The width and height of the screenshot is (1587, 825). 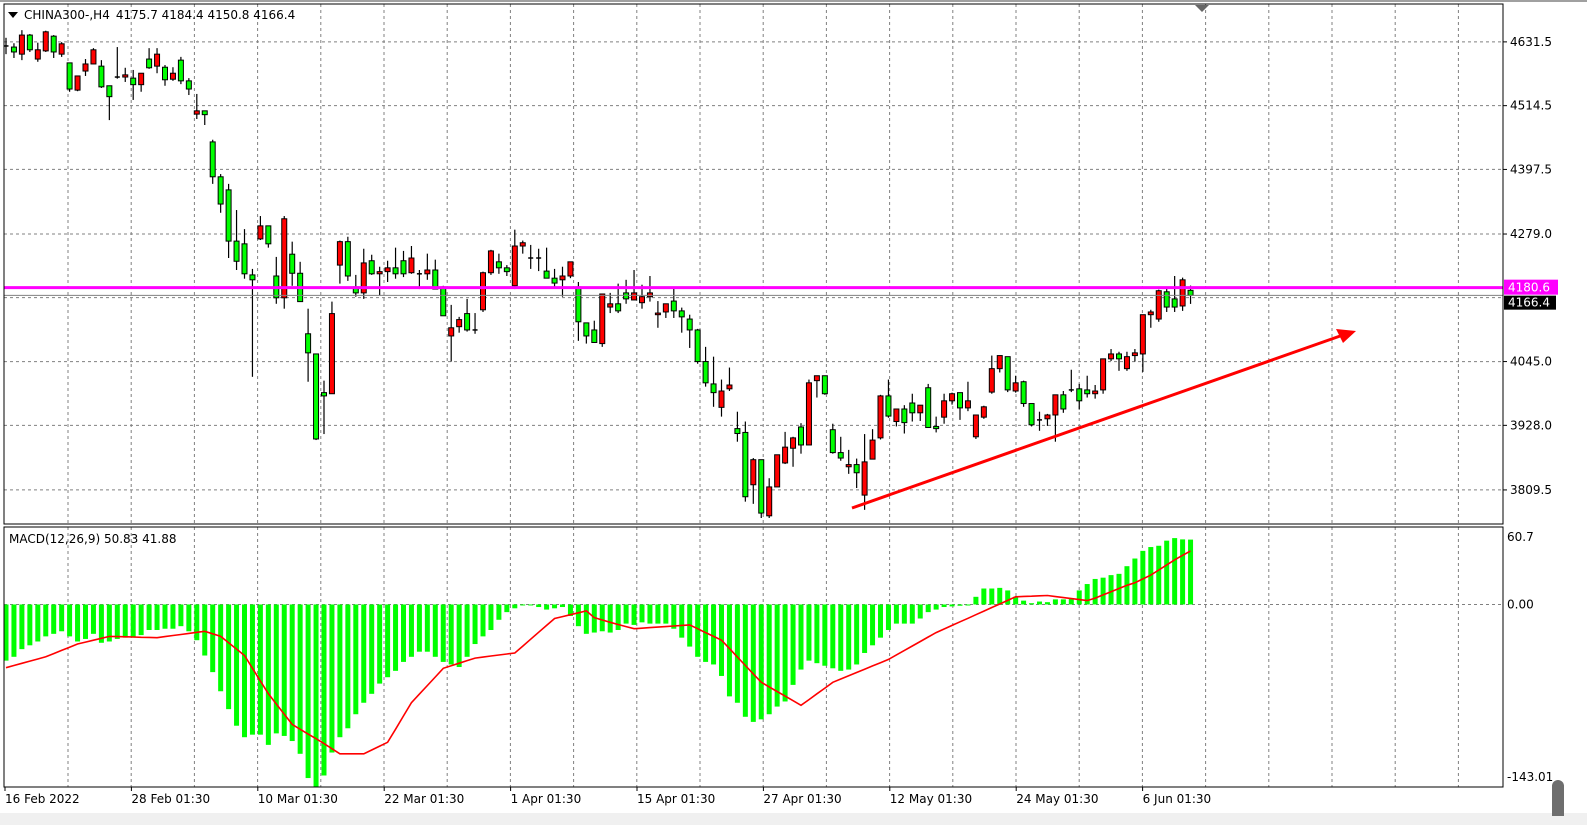 What do you see at coordinates (1531, 362) in the screenshot?
I see `price-axis-label: 4045.0` at bounding box center [1531, 362].